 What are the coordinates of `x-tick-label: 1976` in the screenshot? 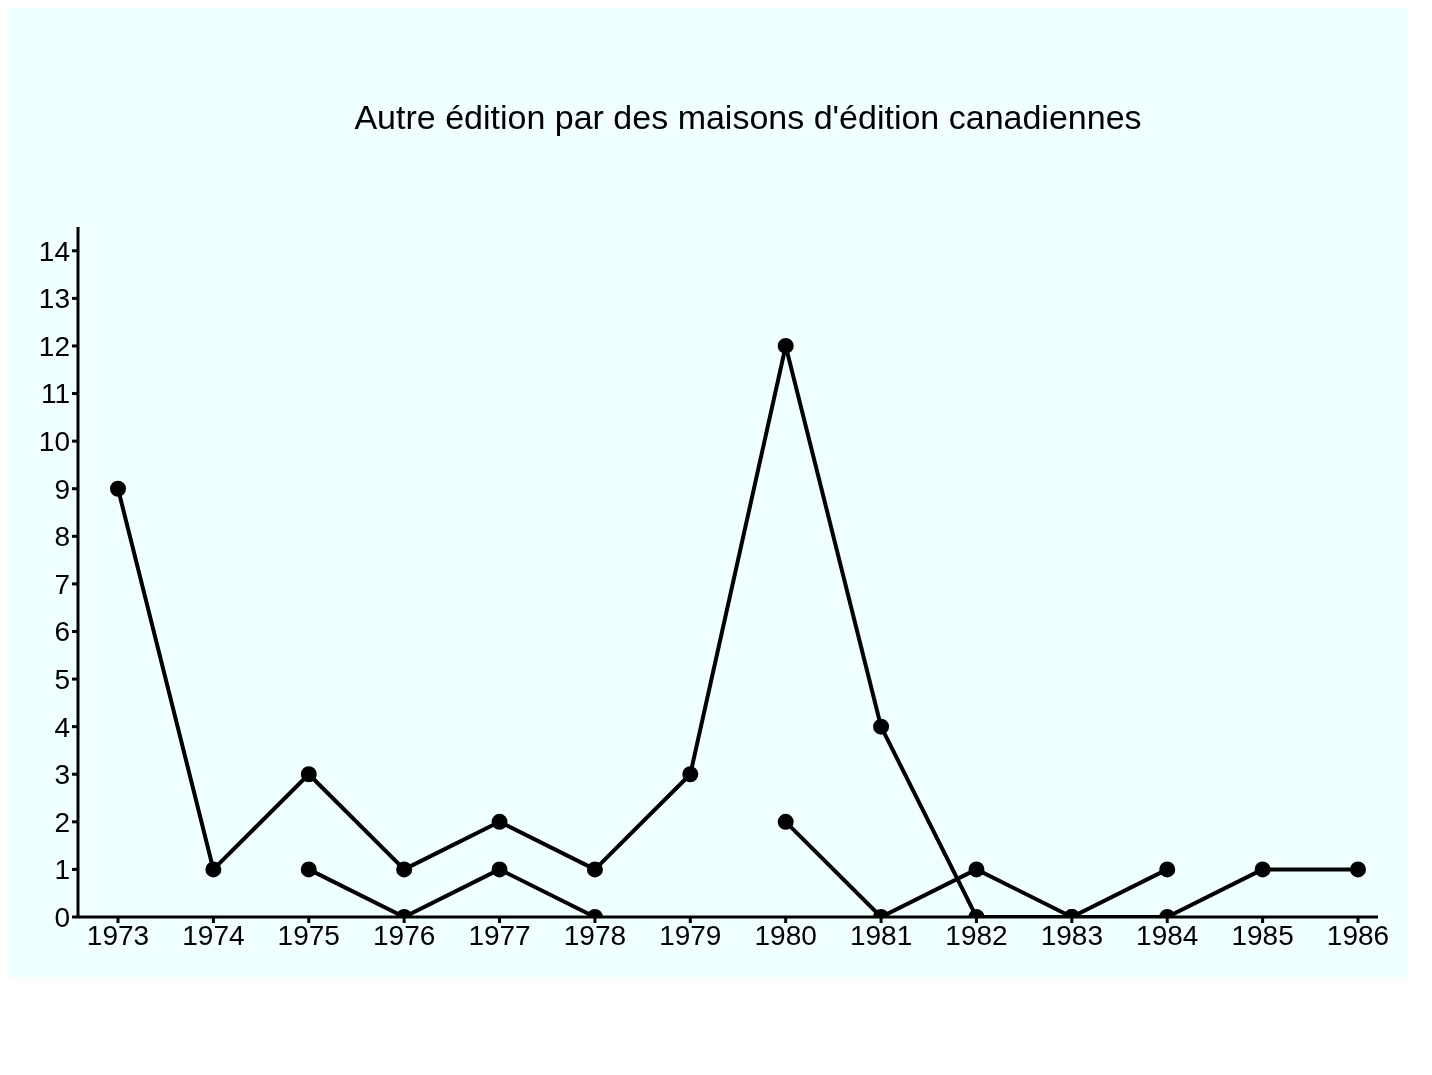 It's located at (404, 935).